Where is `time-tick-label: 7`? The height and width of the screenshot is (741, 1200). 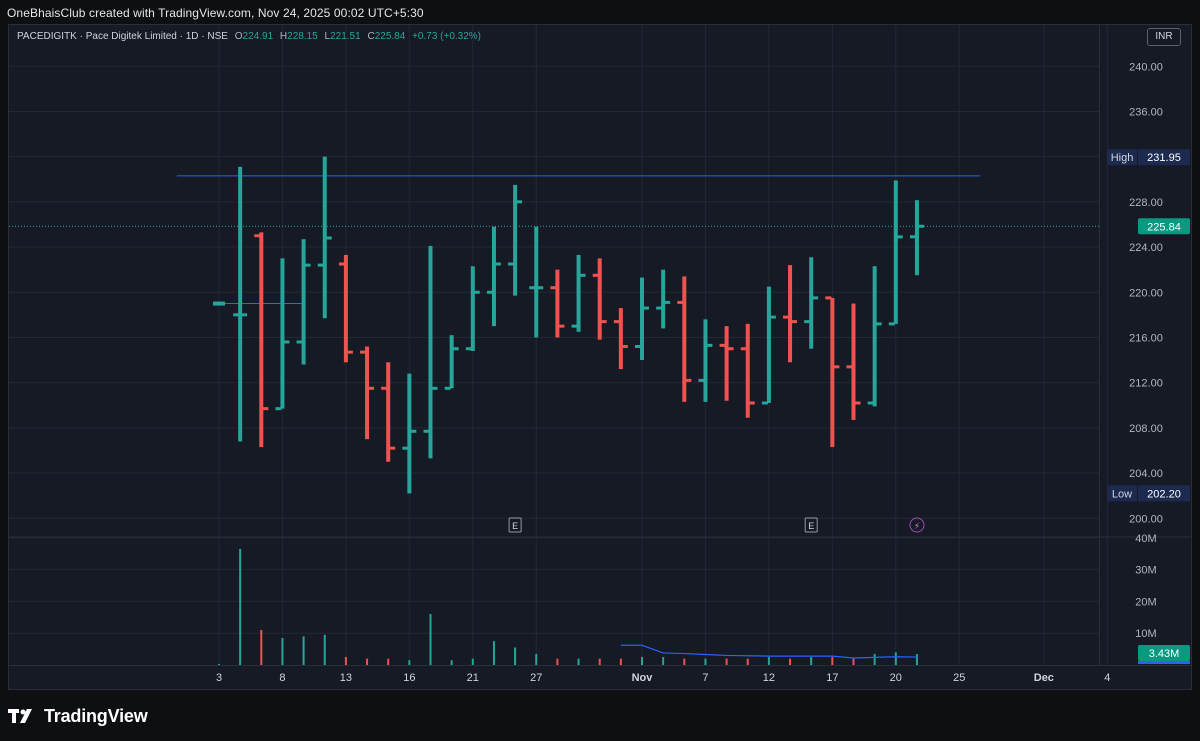
time-tick-label: 7 is located at coordinates (705, 678).